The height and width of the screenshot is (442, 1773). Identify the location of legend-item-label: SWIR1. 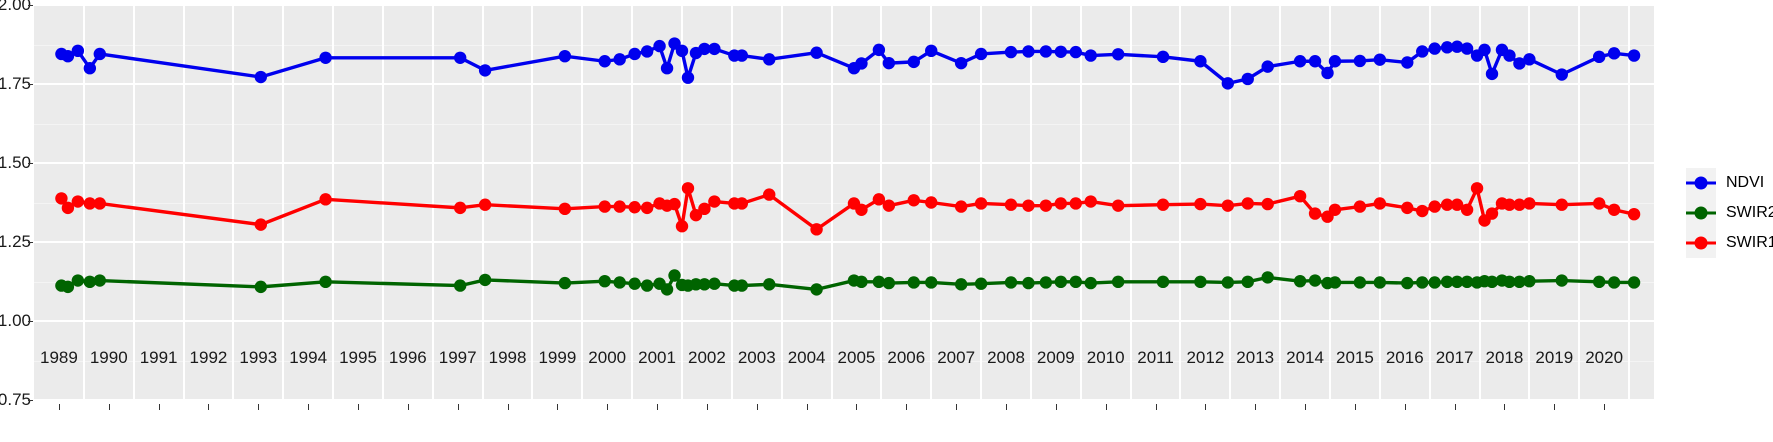
(1749, 242).